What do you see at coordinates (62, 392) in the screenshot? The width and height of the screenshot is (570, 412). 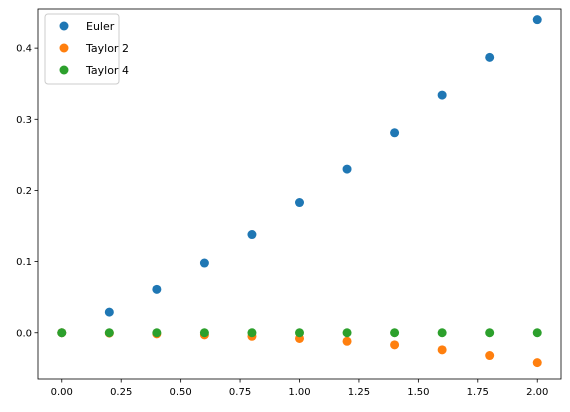 I see `x-tick-label-0: 0.00` at bounding box center [62, 392].